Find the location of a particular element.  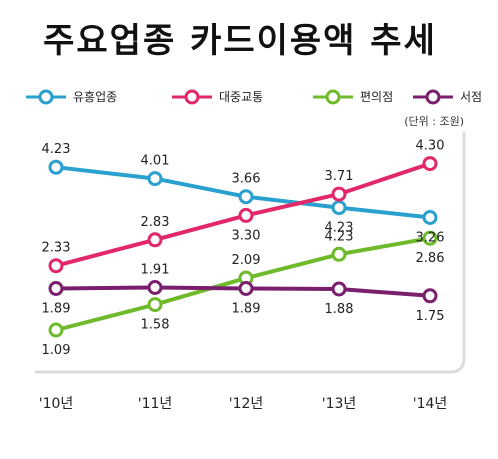

data-label-s2-p4: 3.71 is located at coordinates (339, 176).